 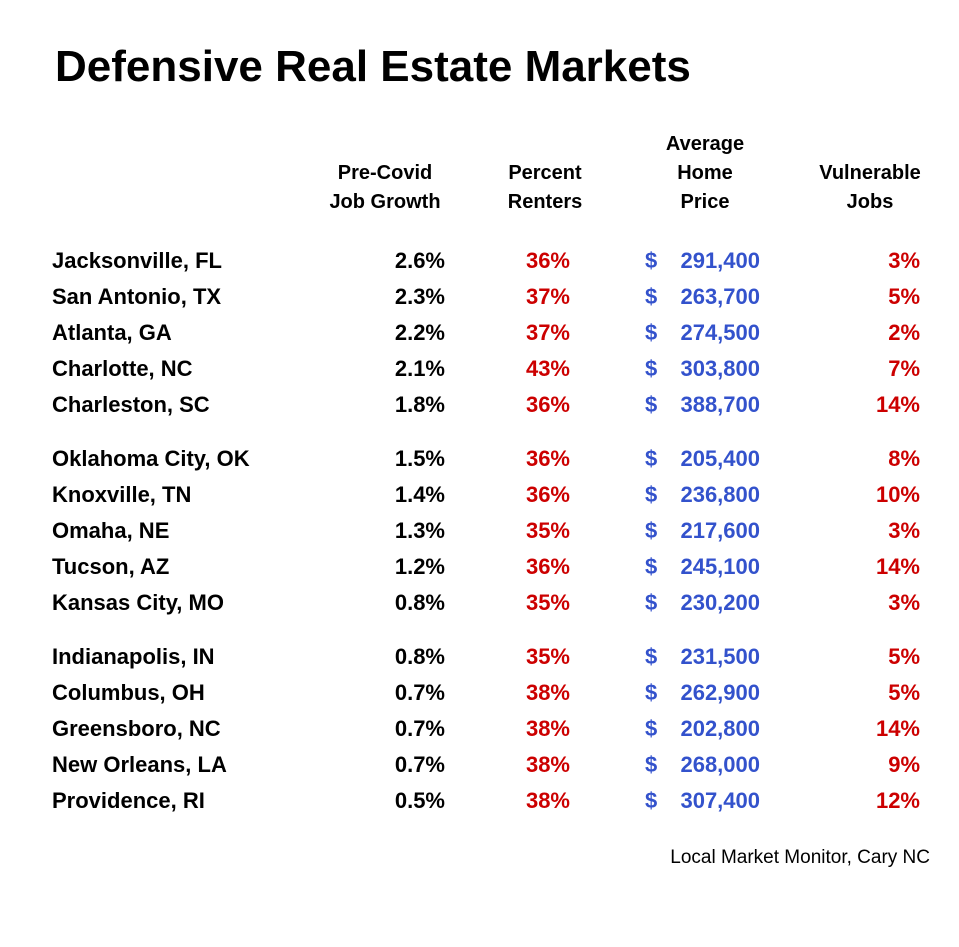 I want to click on average-home-price-cell: $291,400, so click(x=705, y=261).